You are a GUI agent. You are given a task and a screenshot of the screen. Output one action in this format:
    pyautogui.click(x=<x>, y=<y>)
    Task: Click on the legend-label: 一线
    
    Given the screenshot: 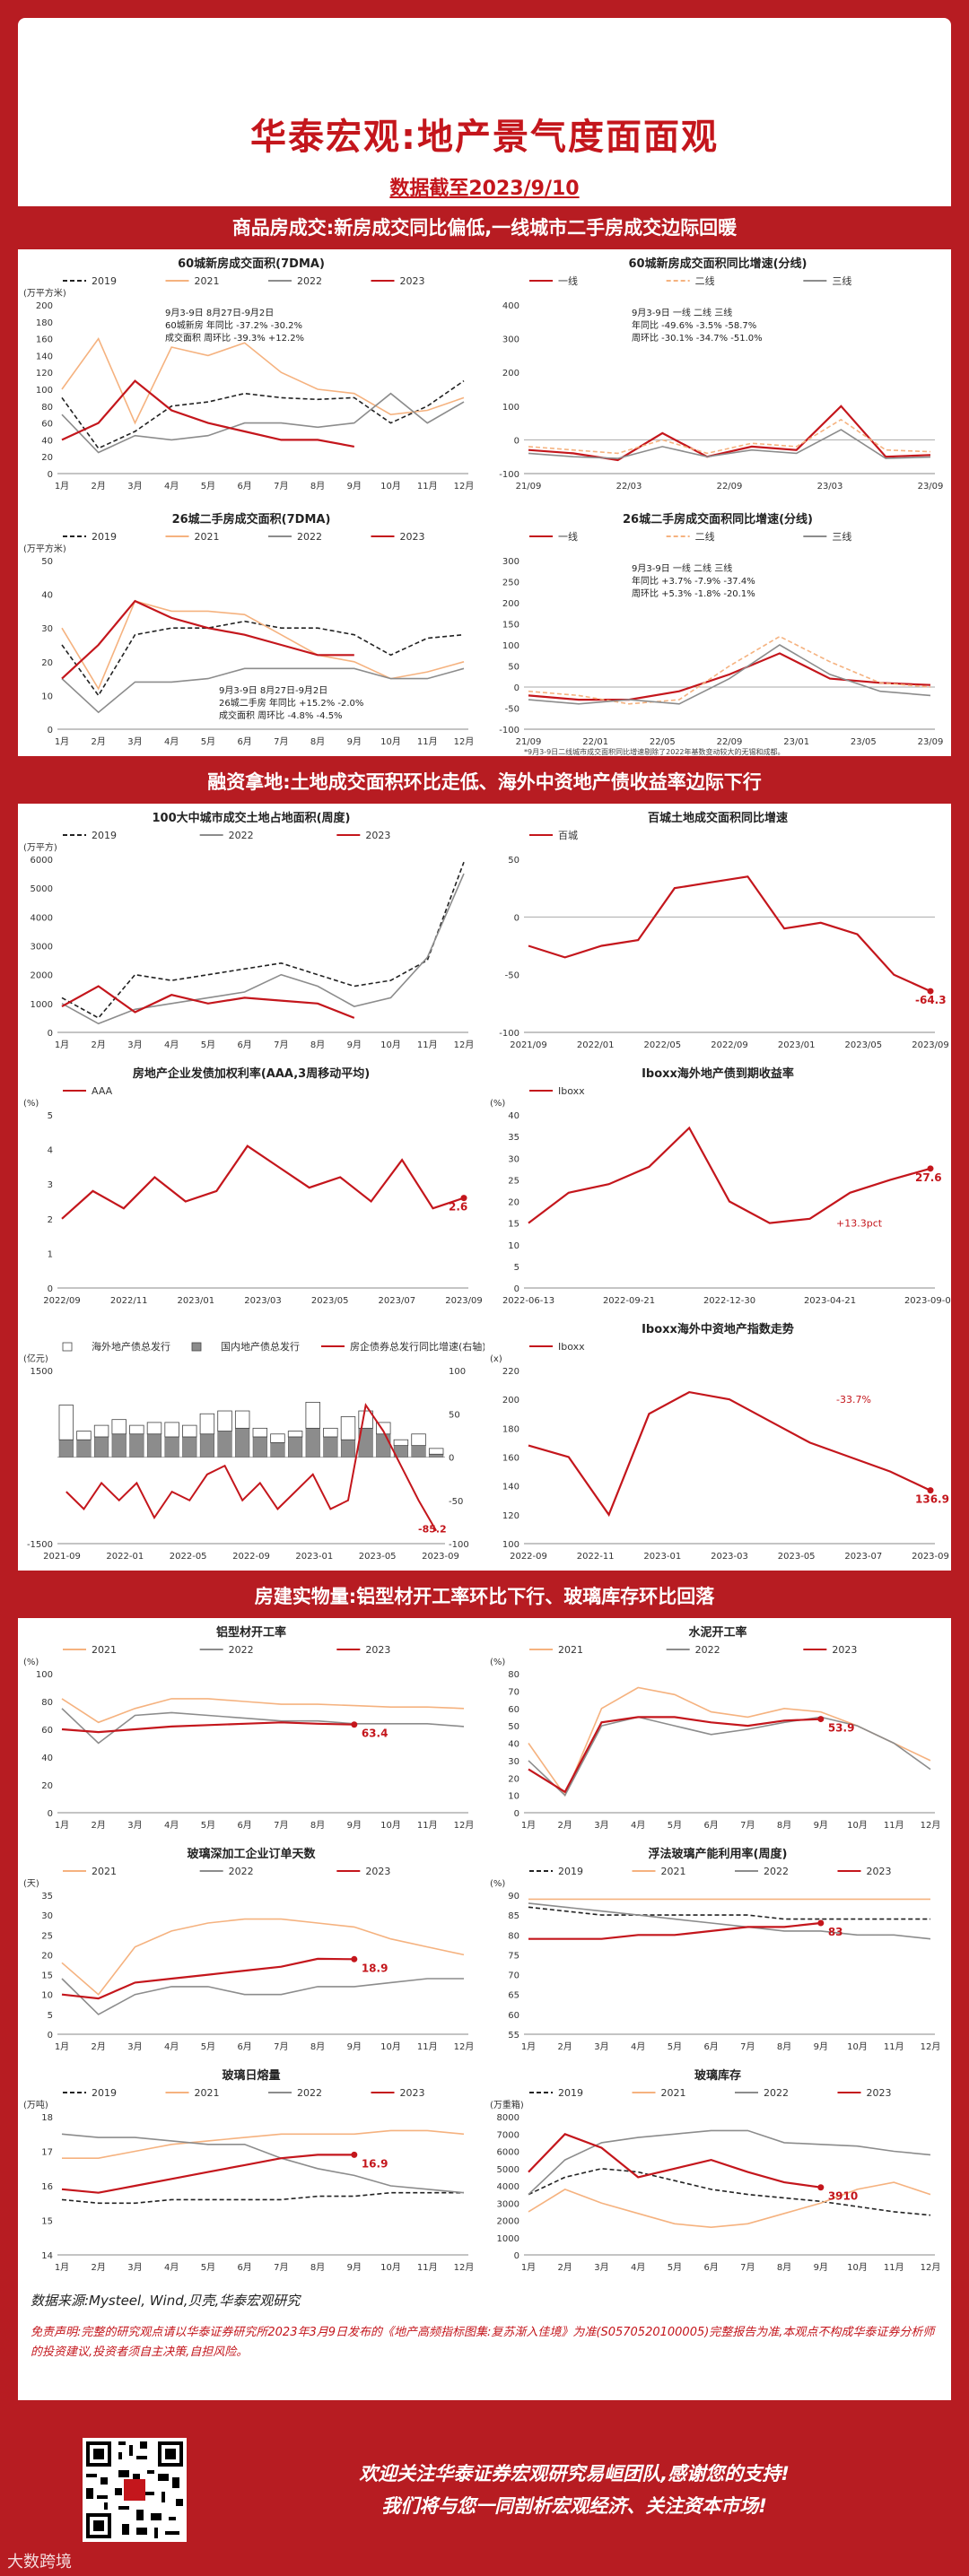 What is the action you would take?
    pyautogui.click(x=568, y=280)
    